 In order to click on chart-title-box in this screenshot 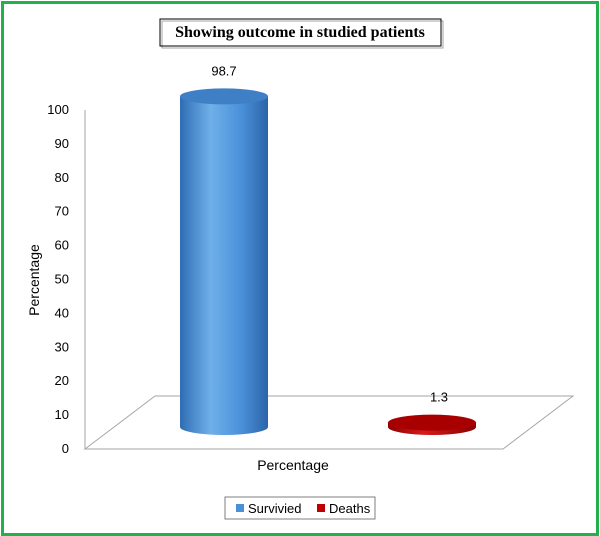, I will do `click(300, 32)`.